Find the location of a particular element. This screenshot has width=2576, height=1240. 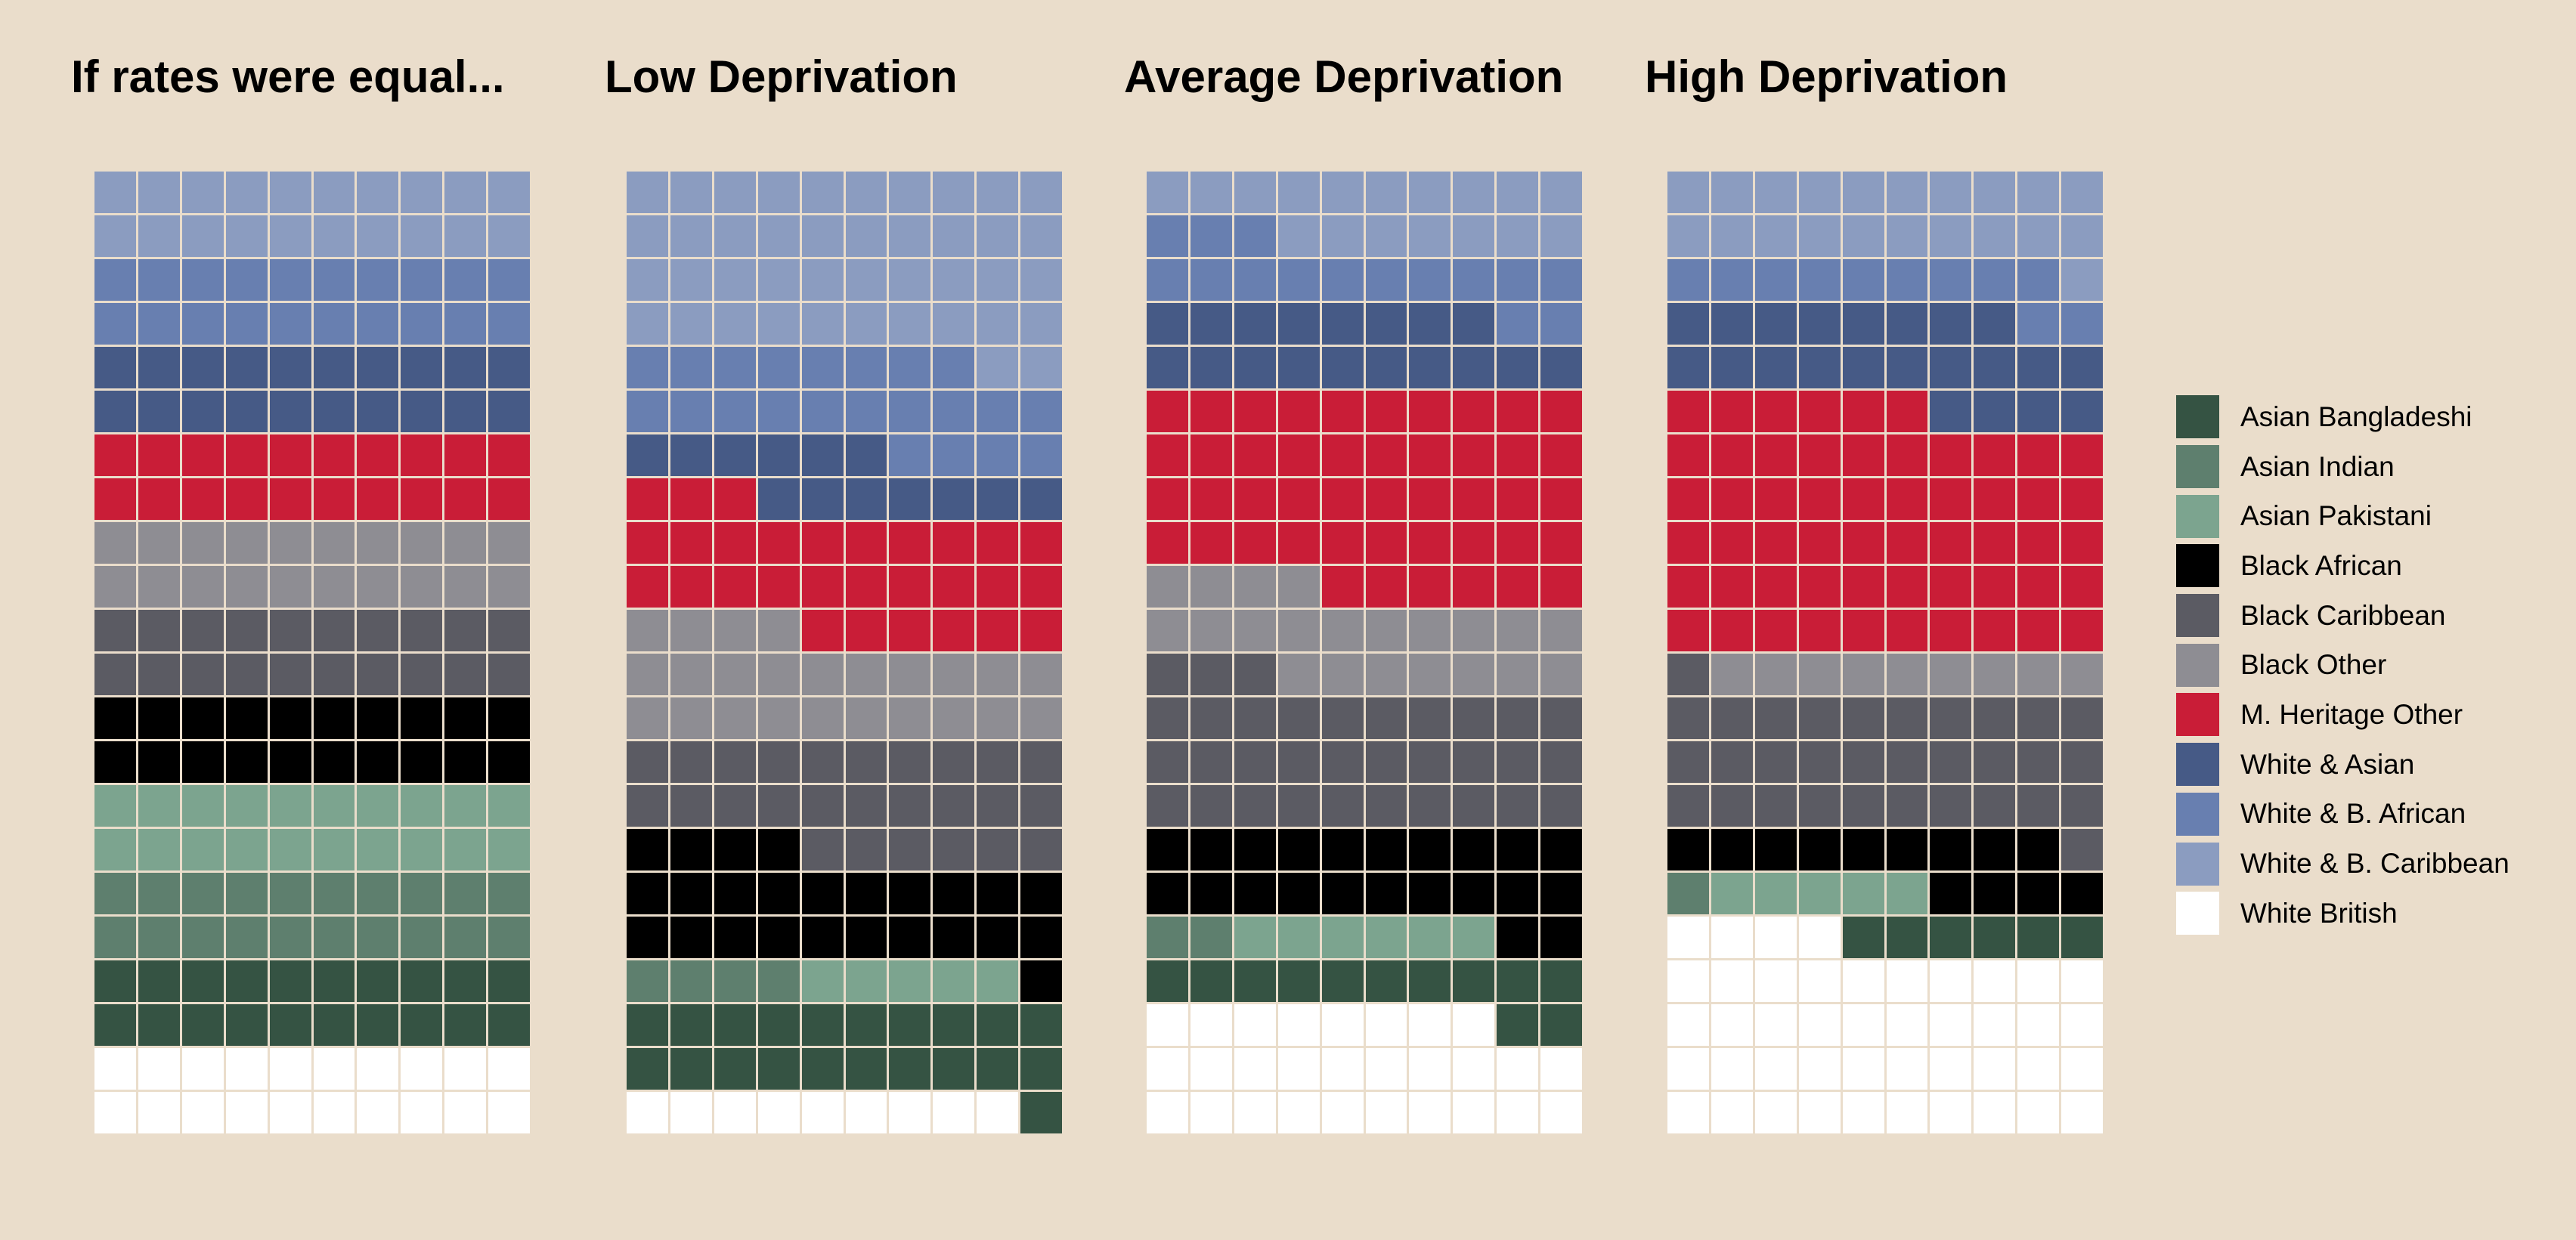

panel-title-average: Average Deprivation is located at coordinates (1344, 76).